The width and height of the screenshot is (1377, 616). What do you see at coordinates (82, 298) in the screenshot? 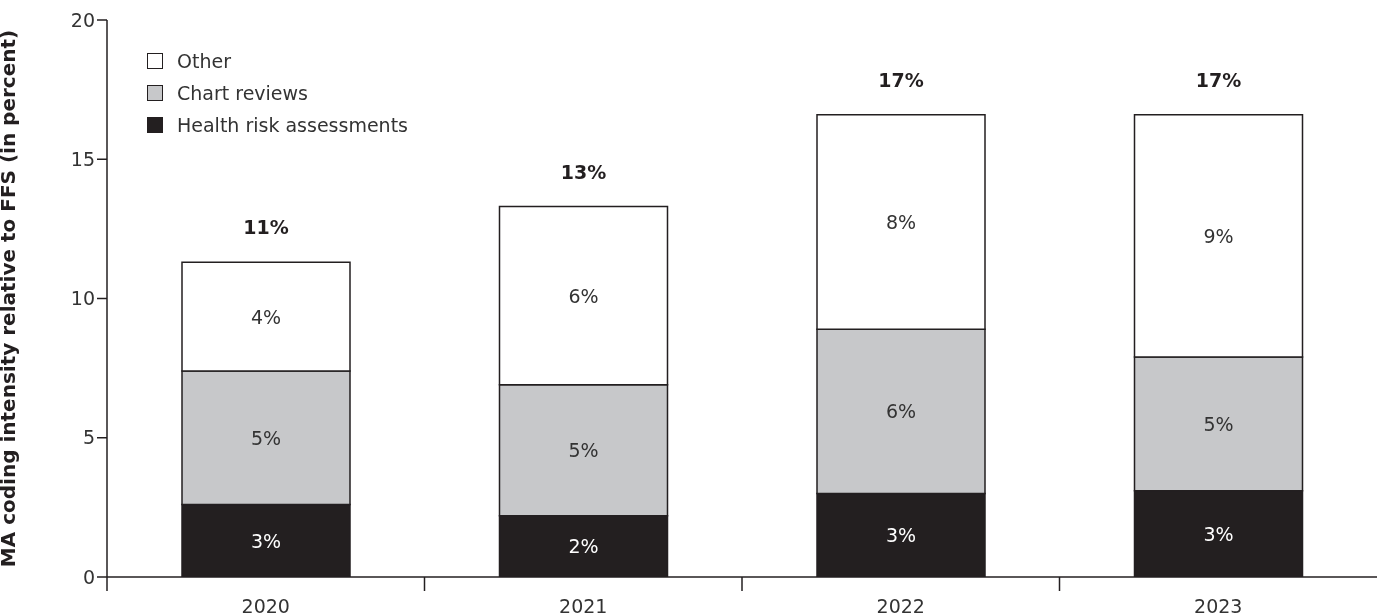
I see `y-tick-label: 10` at bounding box center [82, 298].